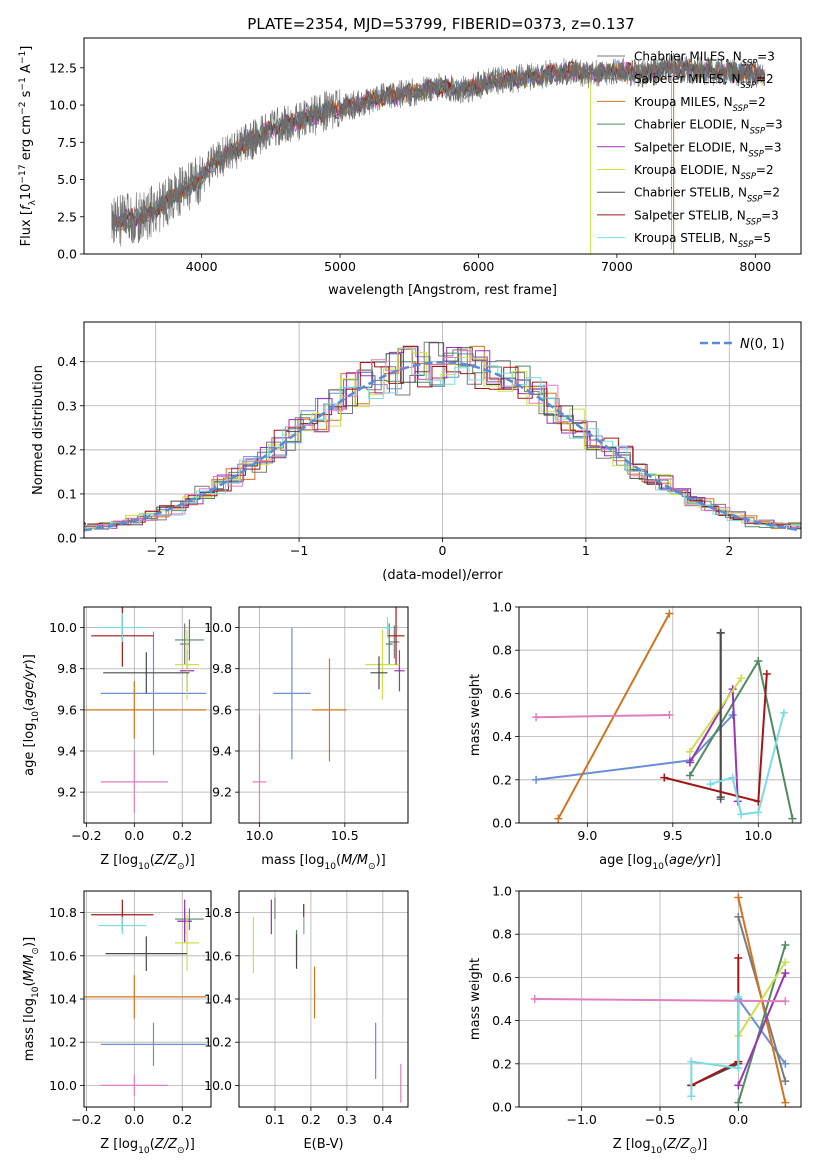  What do you see at coordinates (587, 835) in the screenshot?
I see `x-tick-label: 9.0` at bounding box center [587, 835].